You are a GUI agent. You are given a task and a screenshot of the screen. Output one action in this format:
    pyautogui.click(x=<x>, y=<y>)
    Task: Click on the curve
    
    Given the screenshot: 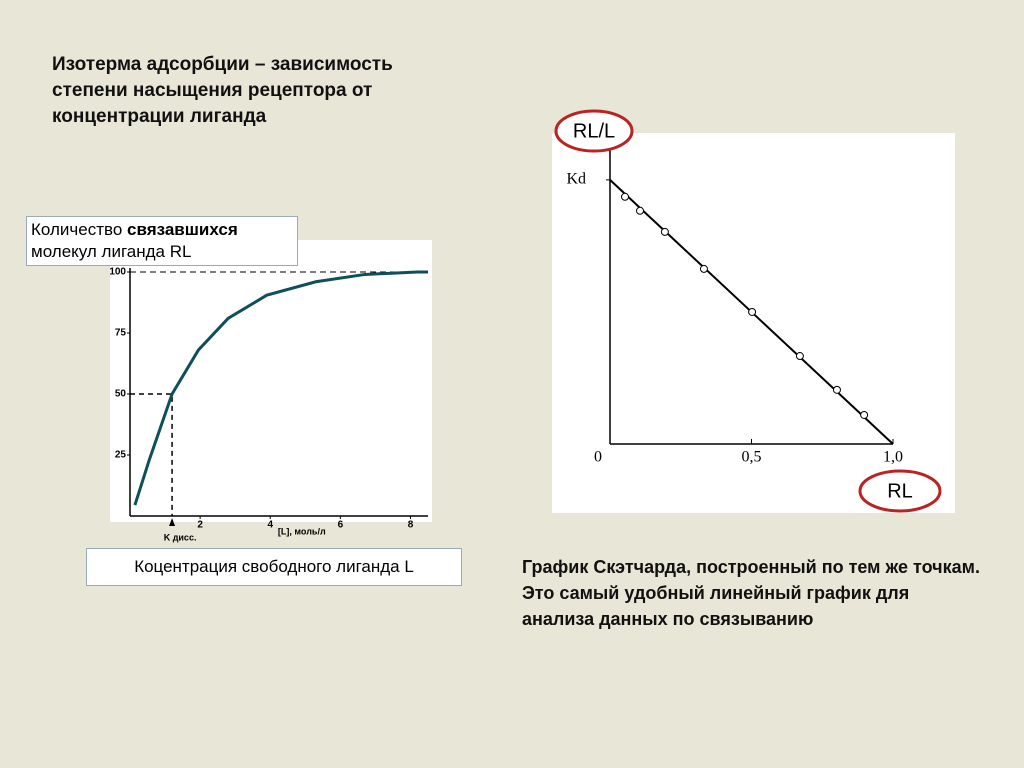 What is the action you would take?
    pyautogui.click(x=280, y=388)
    